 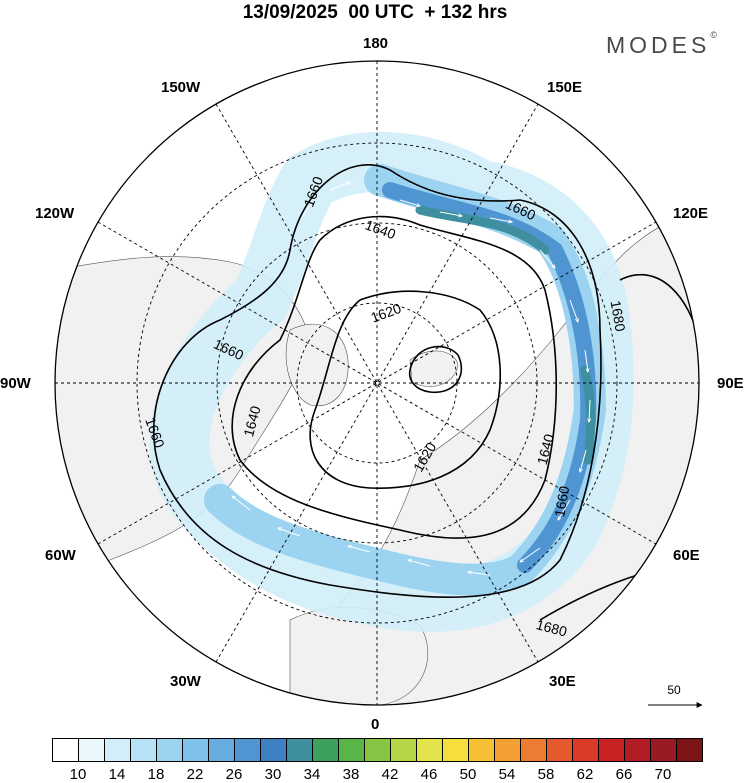 I want to click on siberian-island-land, so click(x=434, y=368).